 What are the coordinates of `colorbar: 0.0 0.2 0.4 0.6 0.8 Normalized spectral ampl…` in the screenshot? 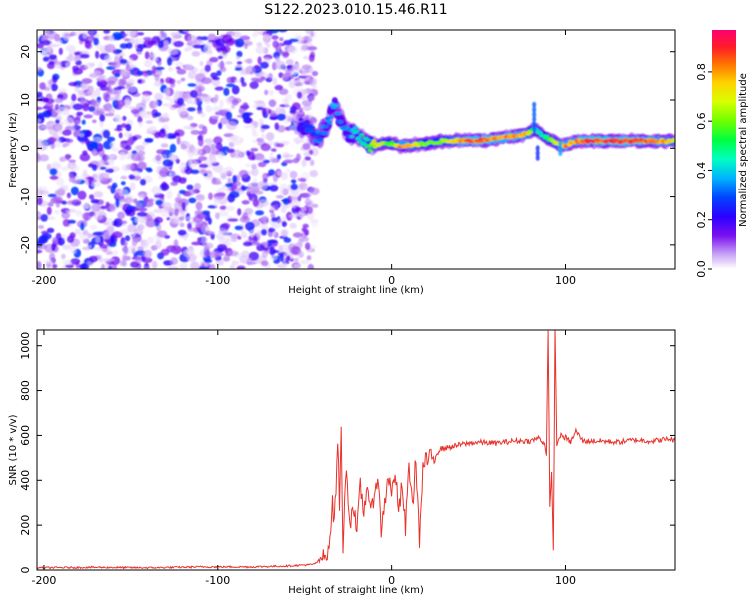 It's located at (722, 154).